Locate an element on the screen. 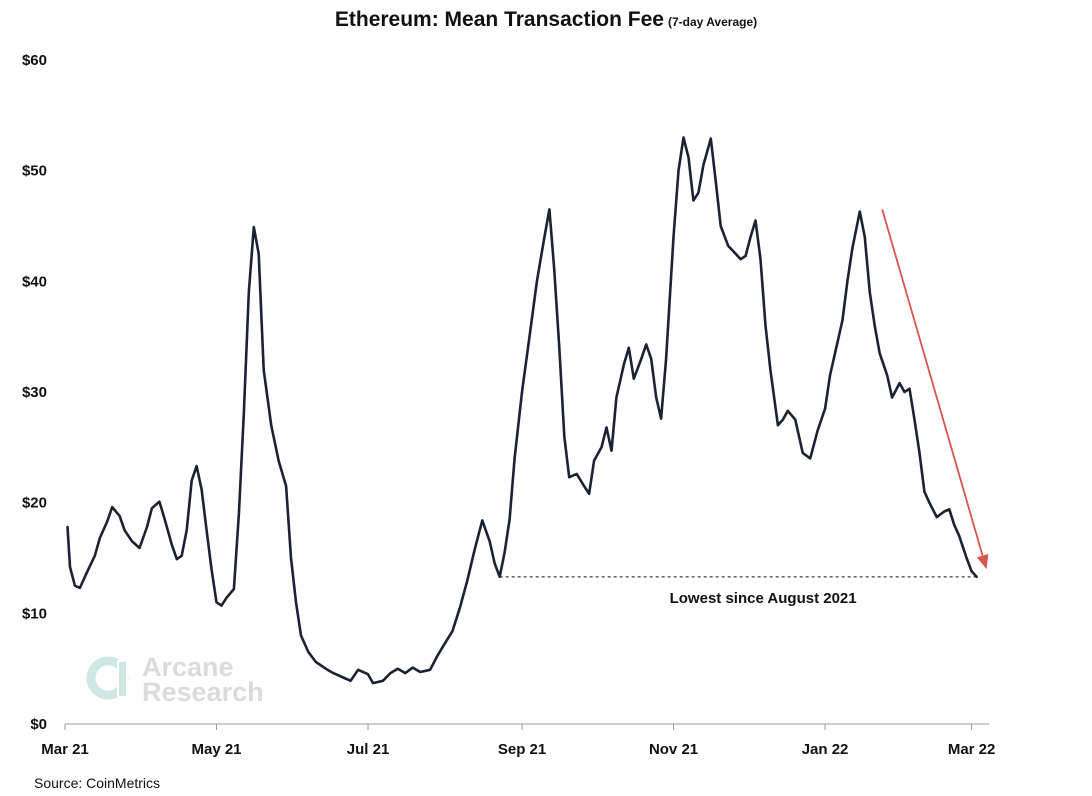 Image resolution: width=1092 pixels, height=796 pixels. watermark-line1: Arcane is located at coordinates (188, 667).